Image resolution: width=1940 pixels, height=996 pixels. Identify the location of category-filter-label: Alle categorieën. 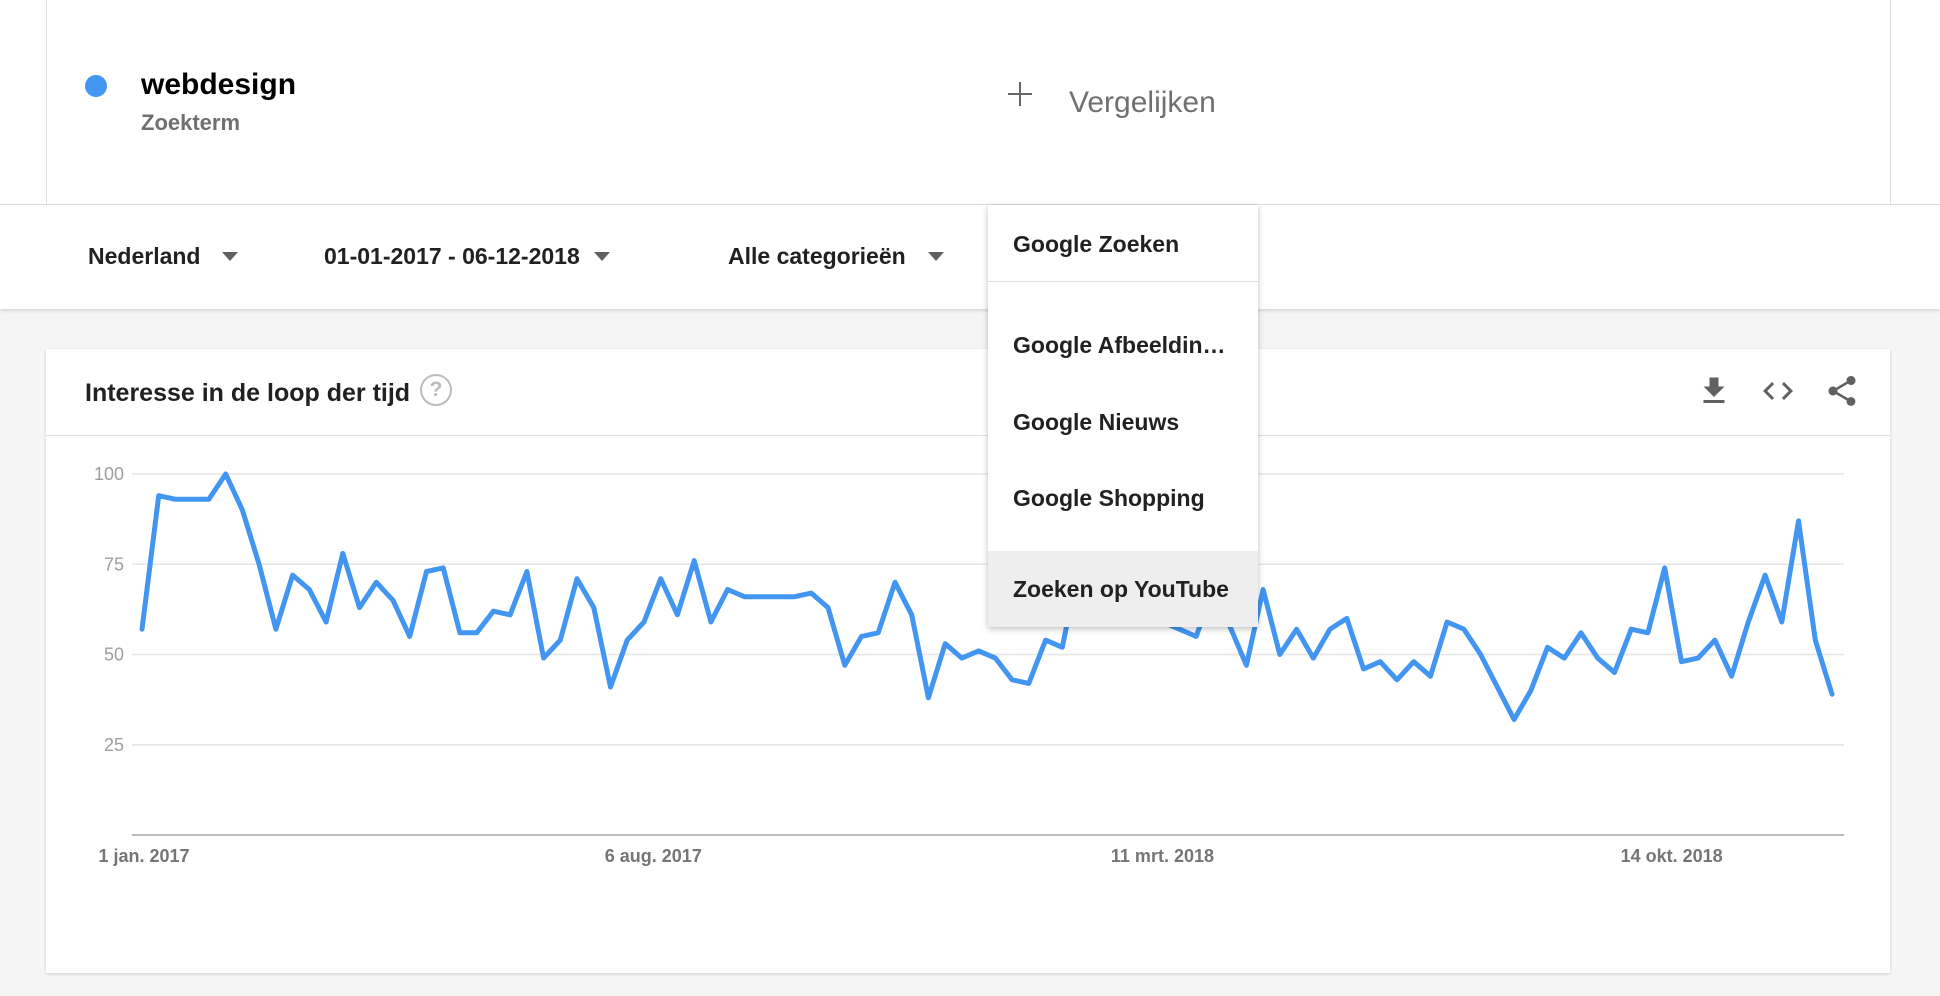
(817, 256).